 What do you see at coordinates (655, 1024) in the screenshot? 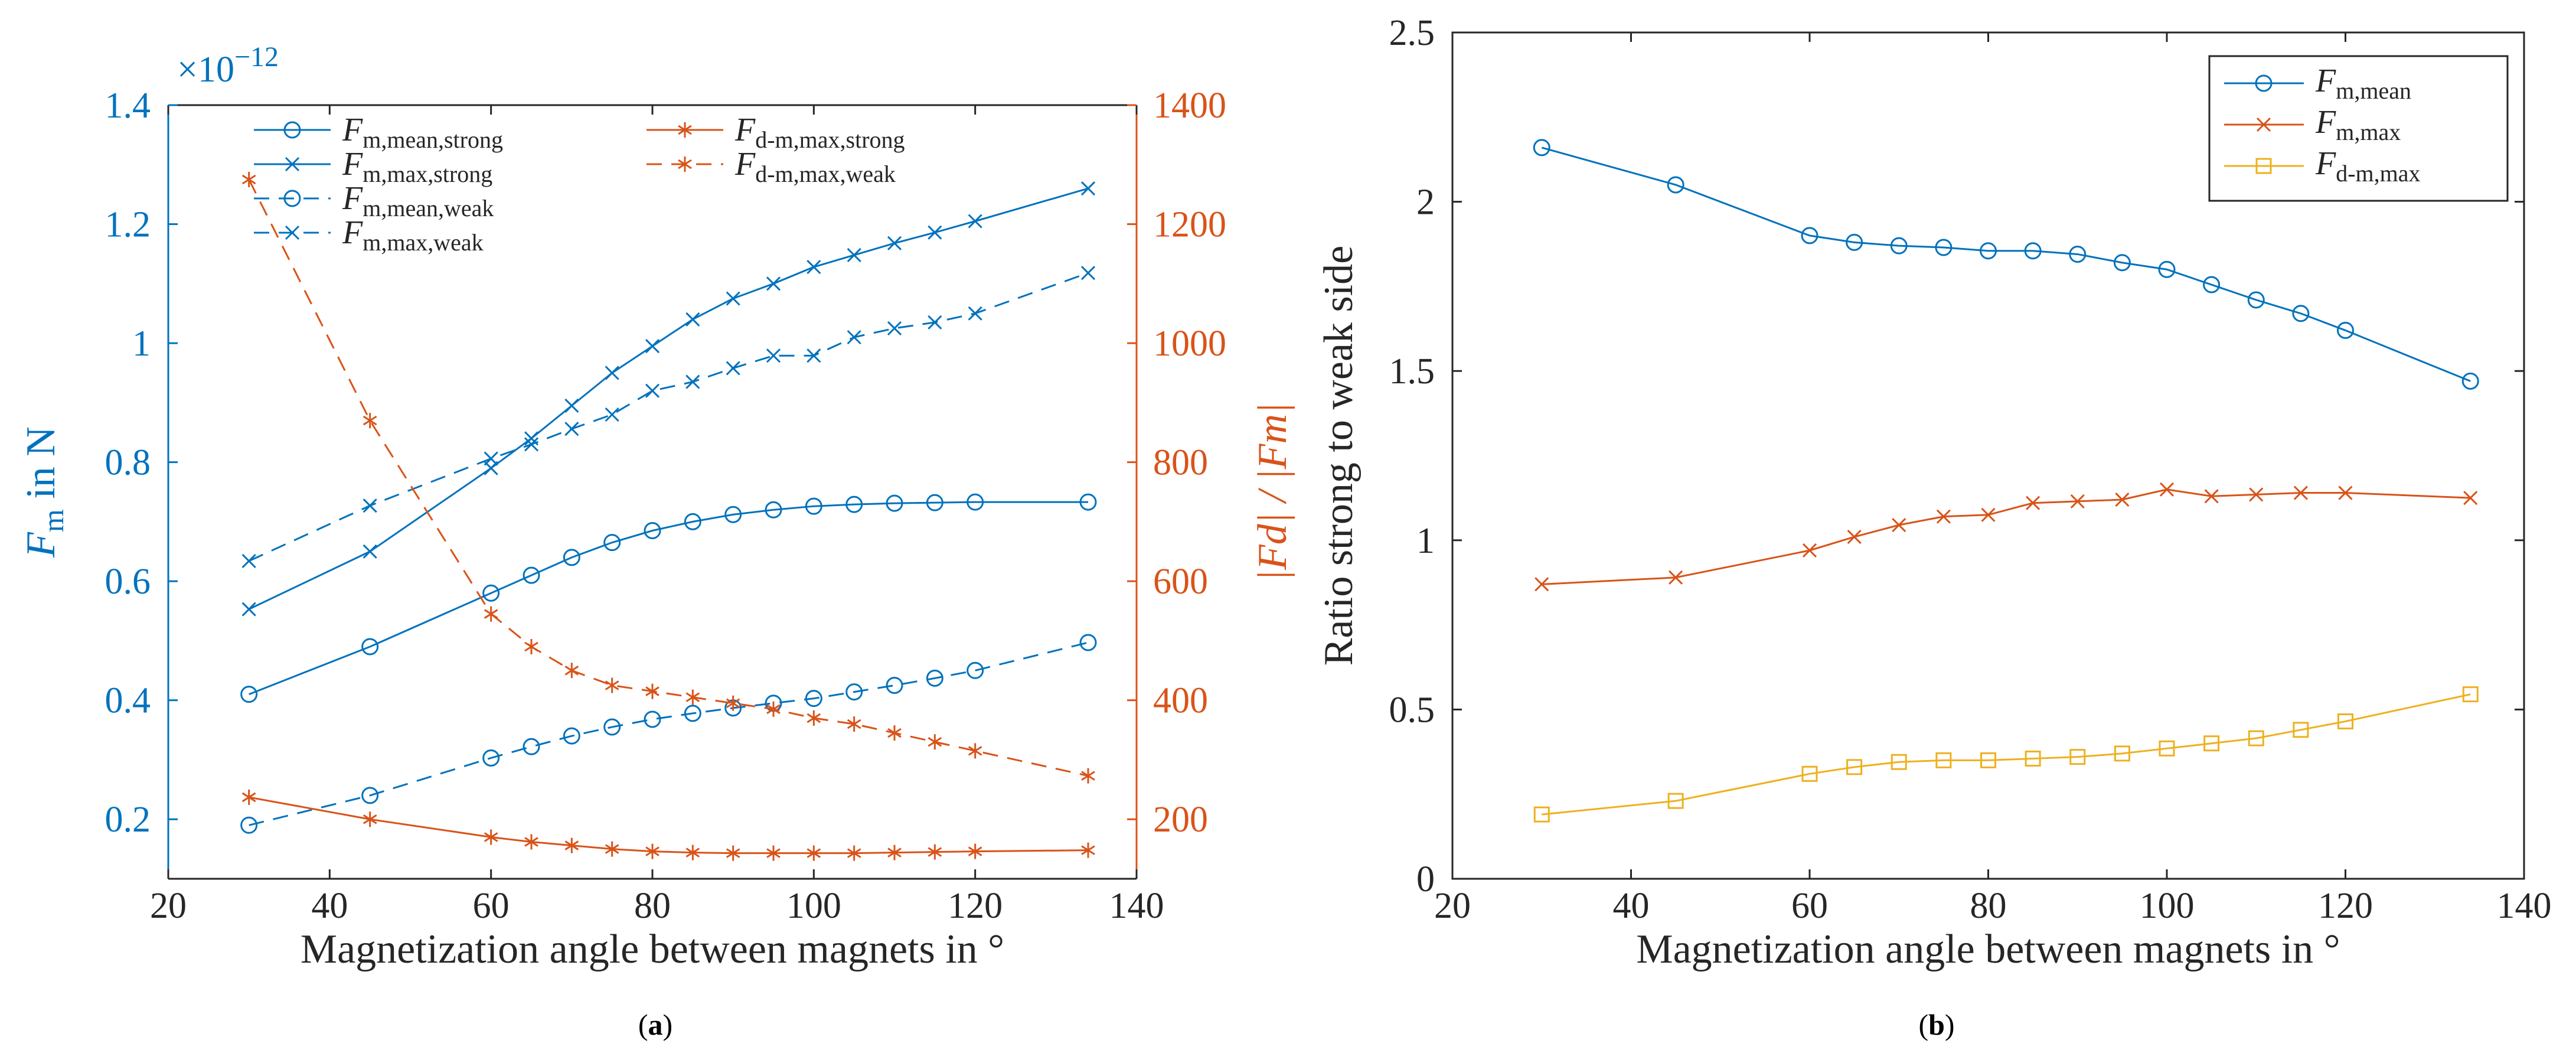
I see `panel-a-caption: (a)` at bounding box center [655, 1024].